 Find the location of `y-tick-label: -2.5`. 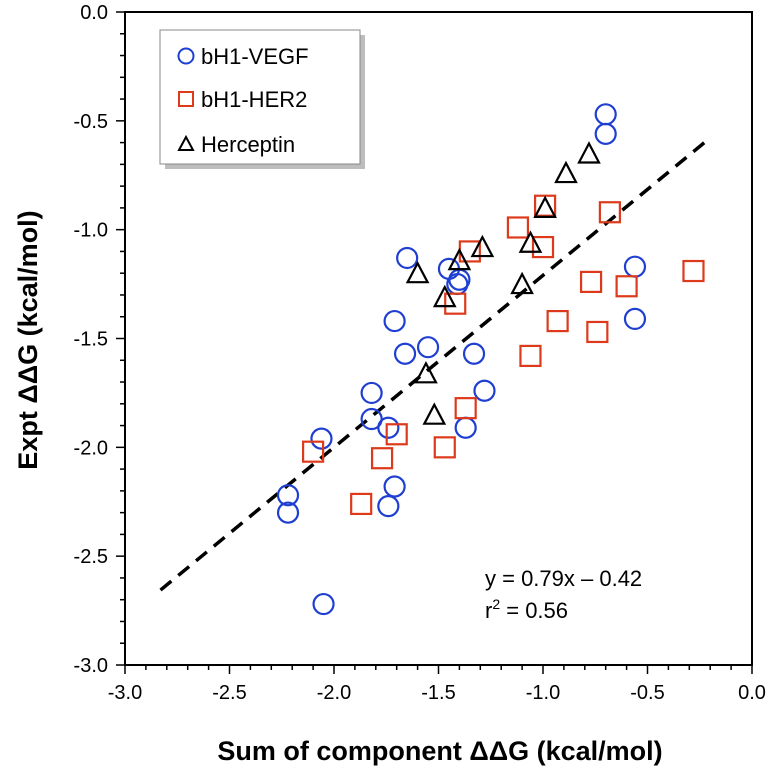

y-tick-label: -2.5 is located at coordinates (91, 557).